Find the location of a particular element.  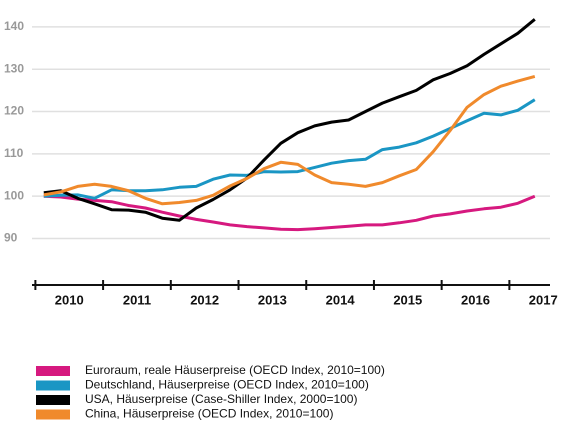

y-tick-label: 90 is located at coordinates (11, 238).